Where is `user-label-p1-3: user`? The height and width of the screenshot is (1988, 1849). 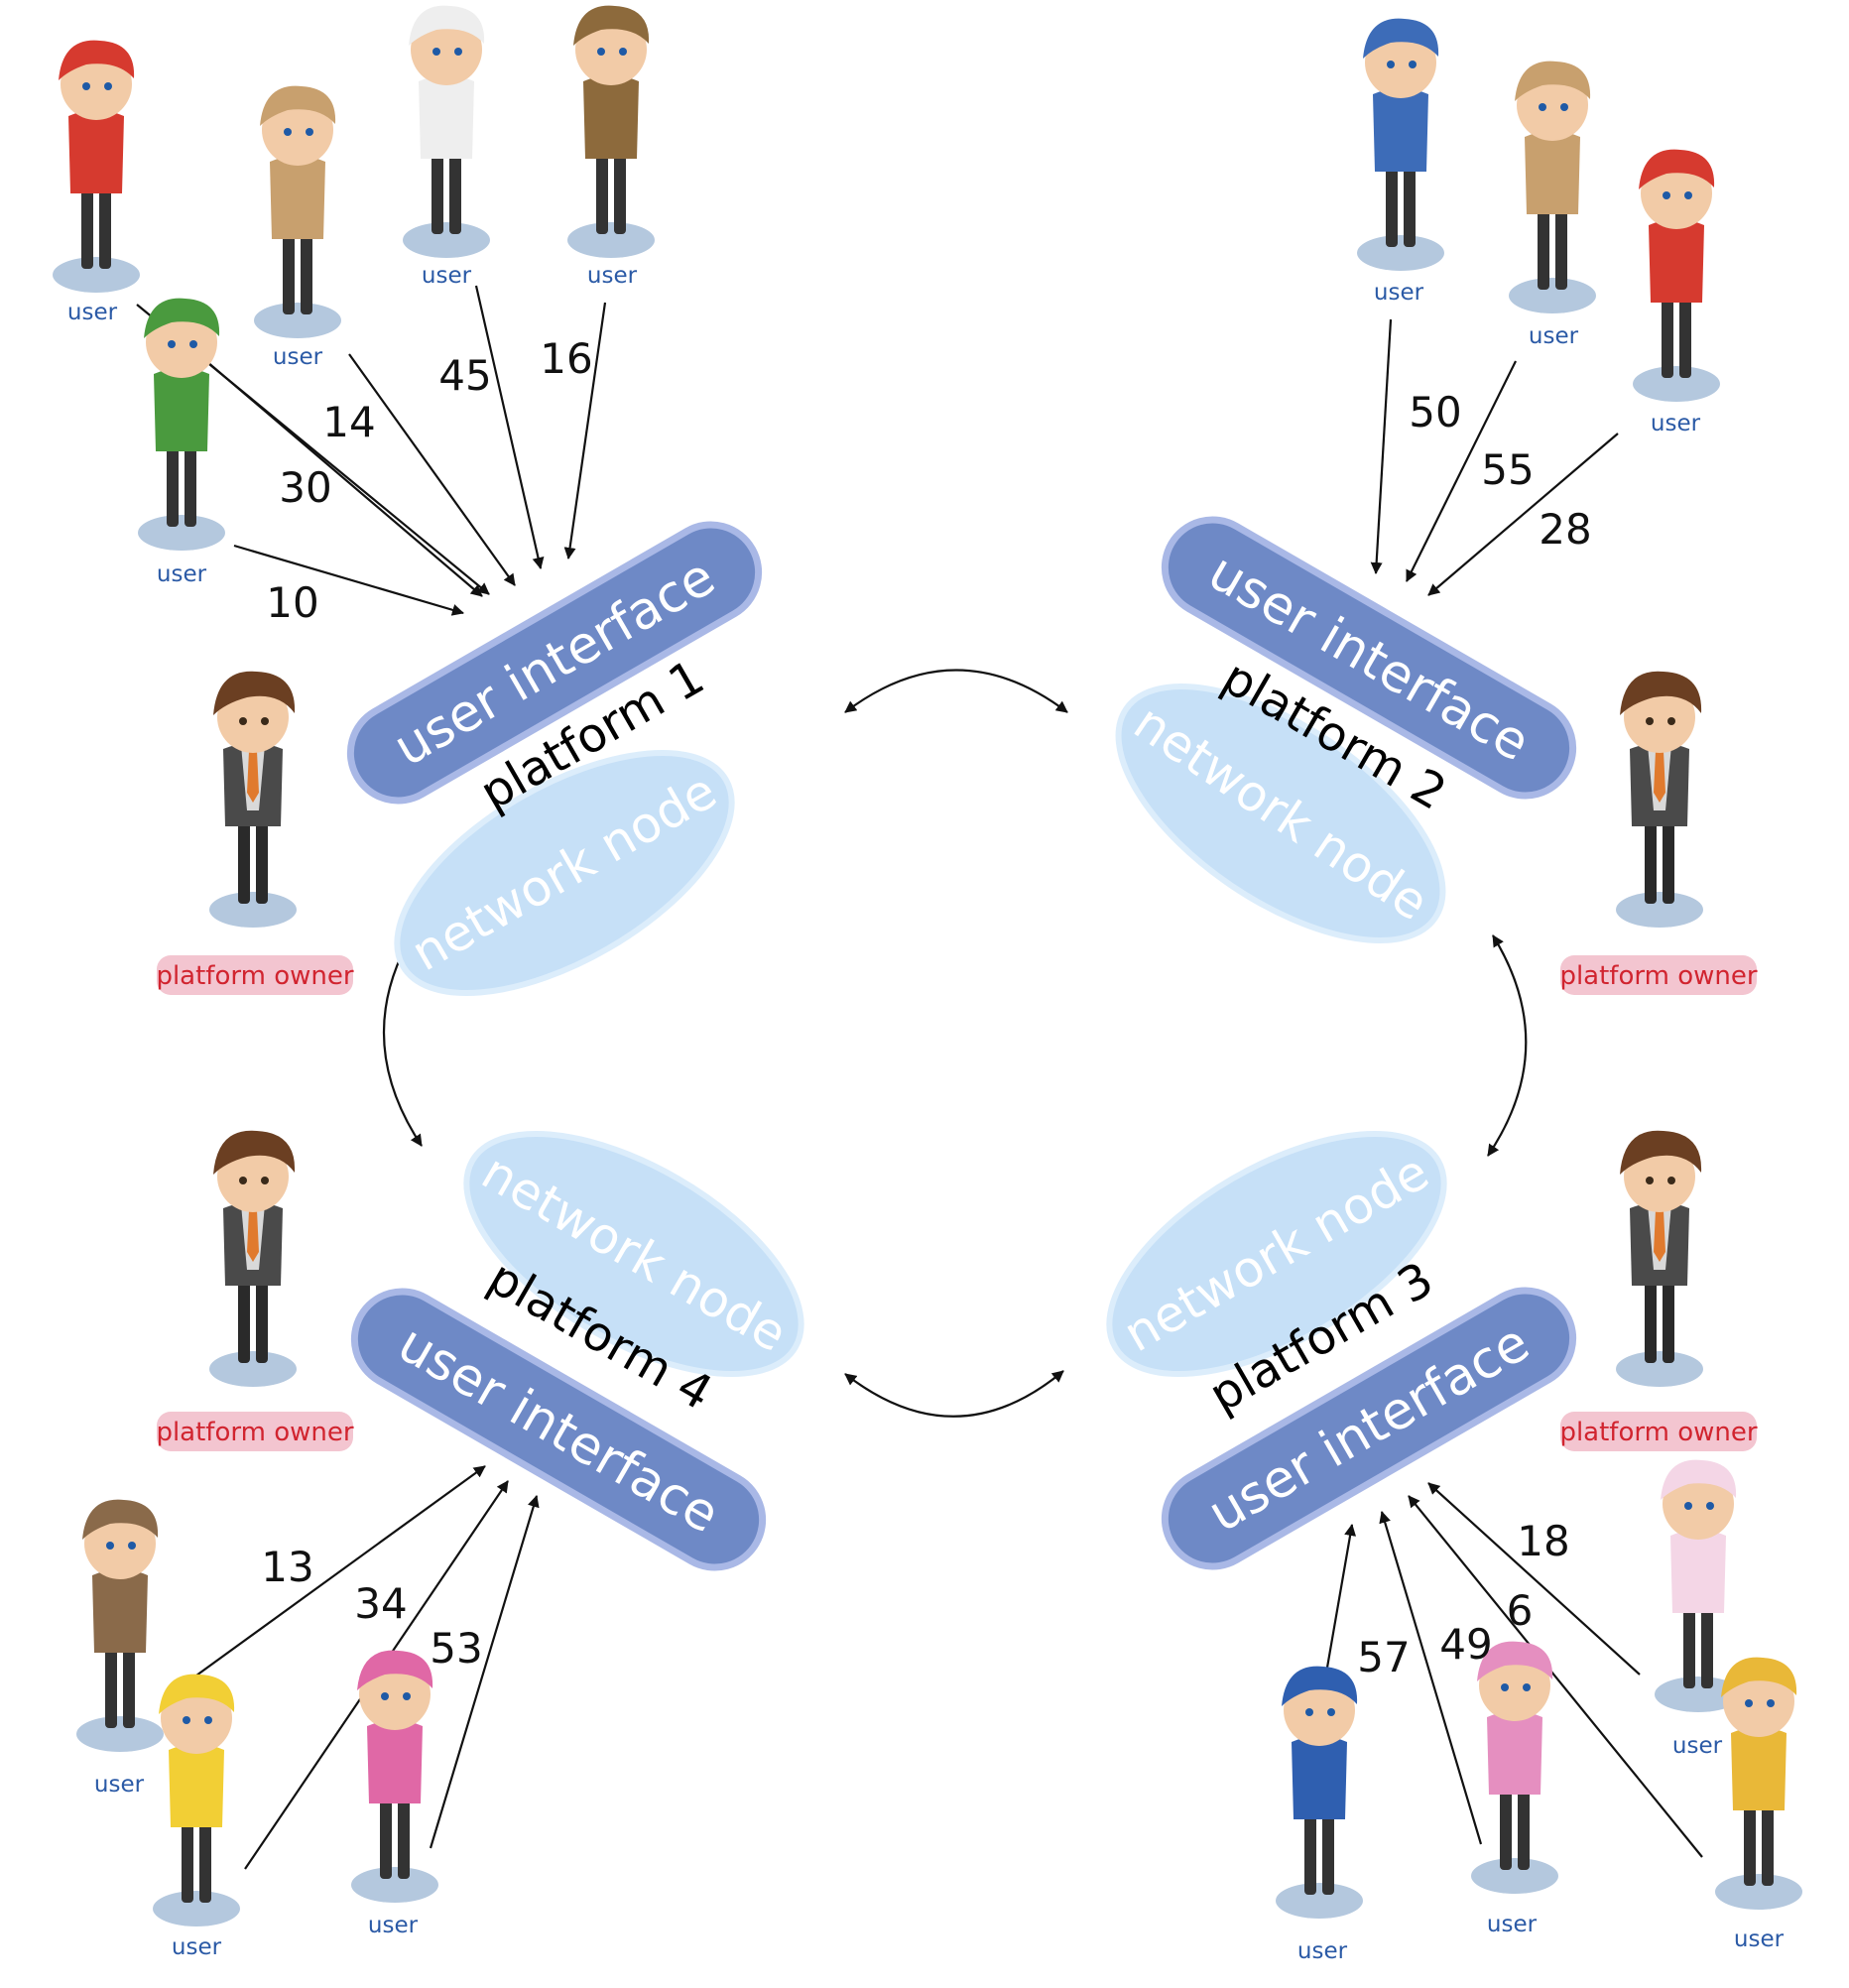 user-label-p1-3: user is located at coordinates (447, 276).